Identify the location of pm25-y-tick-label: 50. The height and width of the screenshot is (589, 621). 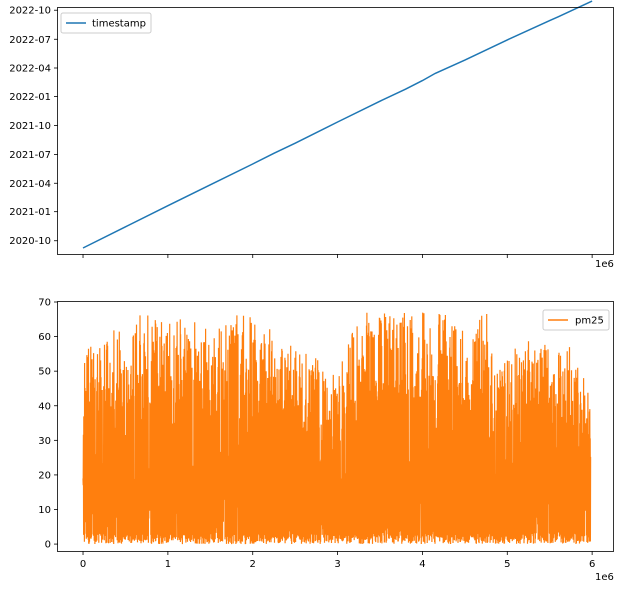
(44, 372).